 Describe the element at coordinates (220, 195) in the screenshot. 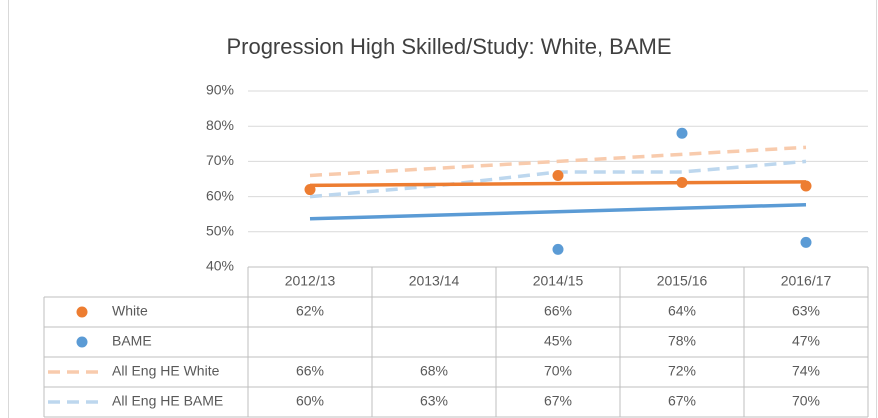

I see `y-tick-label: 60%` at that location.